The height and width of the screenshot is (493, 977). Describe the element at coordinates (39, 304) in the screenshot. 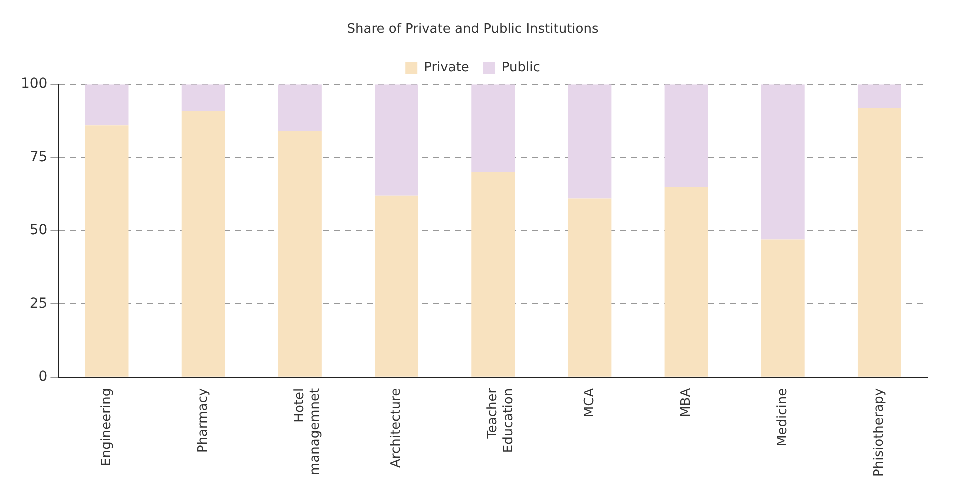

I see `y-tick-label: 25` at that location.